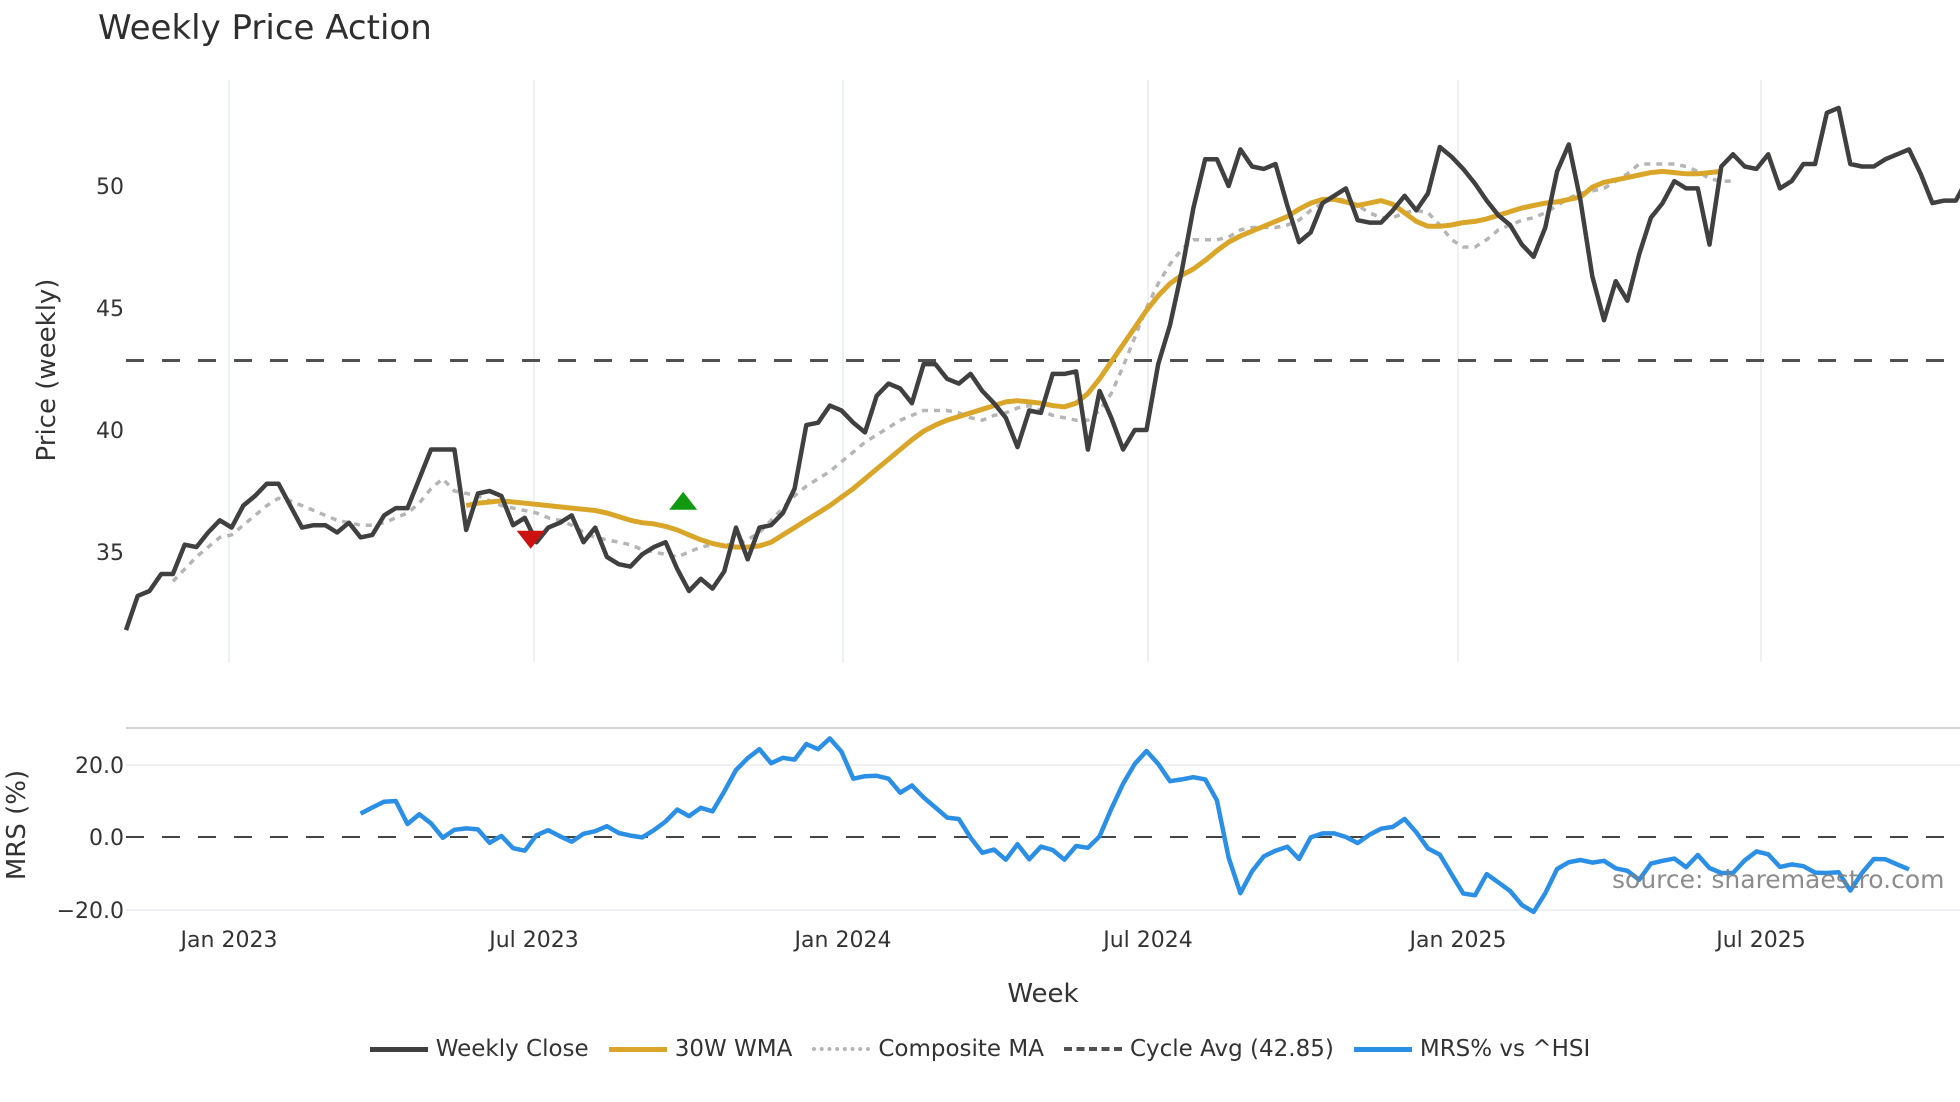 This screenshot has height=1102, width=1960. What do you see at coordinates (733, 1049) in the screenshot?
I see `legend-label: 30W WMA` at bounding box center [733, 1049].